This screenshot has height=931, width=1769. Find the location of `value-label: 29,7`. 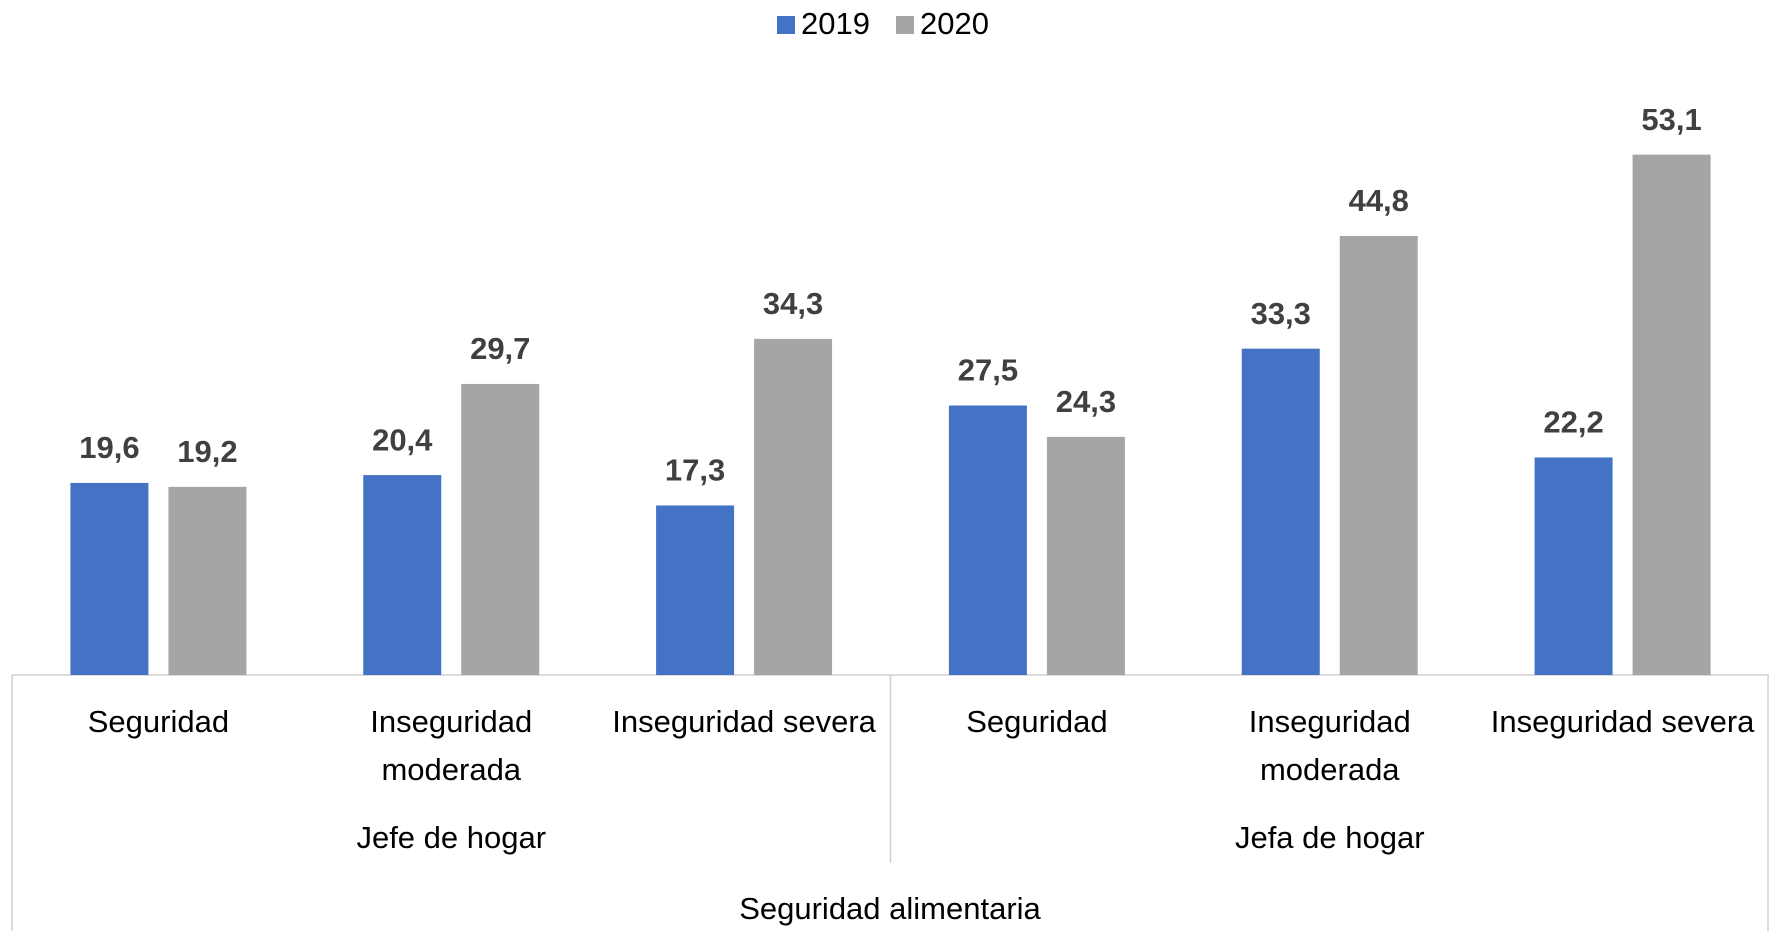

value-label: 29,7 is located at coordinates (500, 348).